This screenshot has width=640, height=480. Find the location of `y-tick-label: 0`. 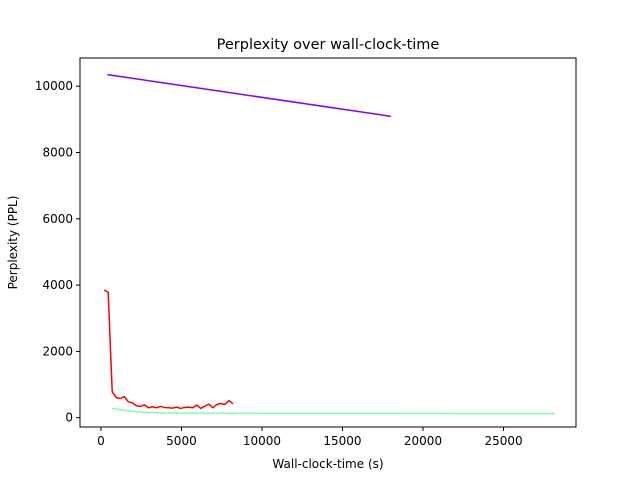

y-tick-label: 0 is located at coordinates (69, 418).